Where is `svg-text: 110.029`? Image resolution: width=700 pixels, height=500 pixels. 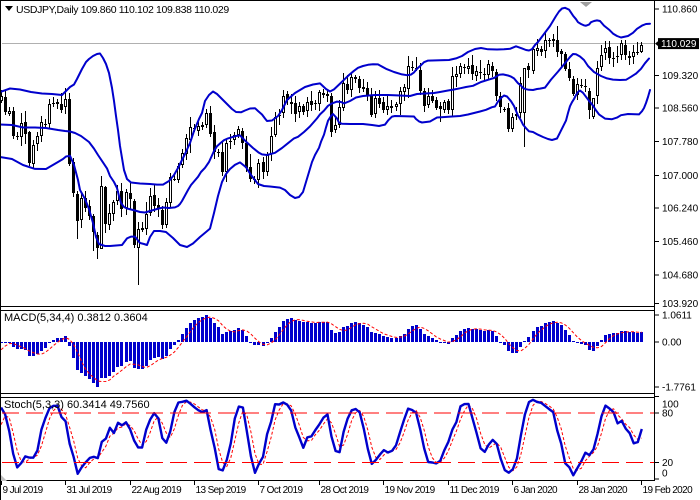
svg-text: 110.029 is located at coordinates (679, 44).